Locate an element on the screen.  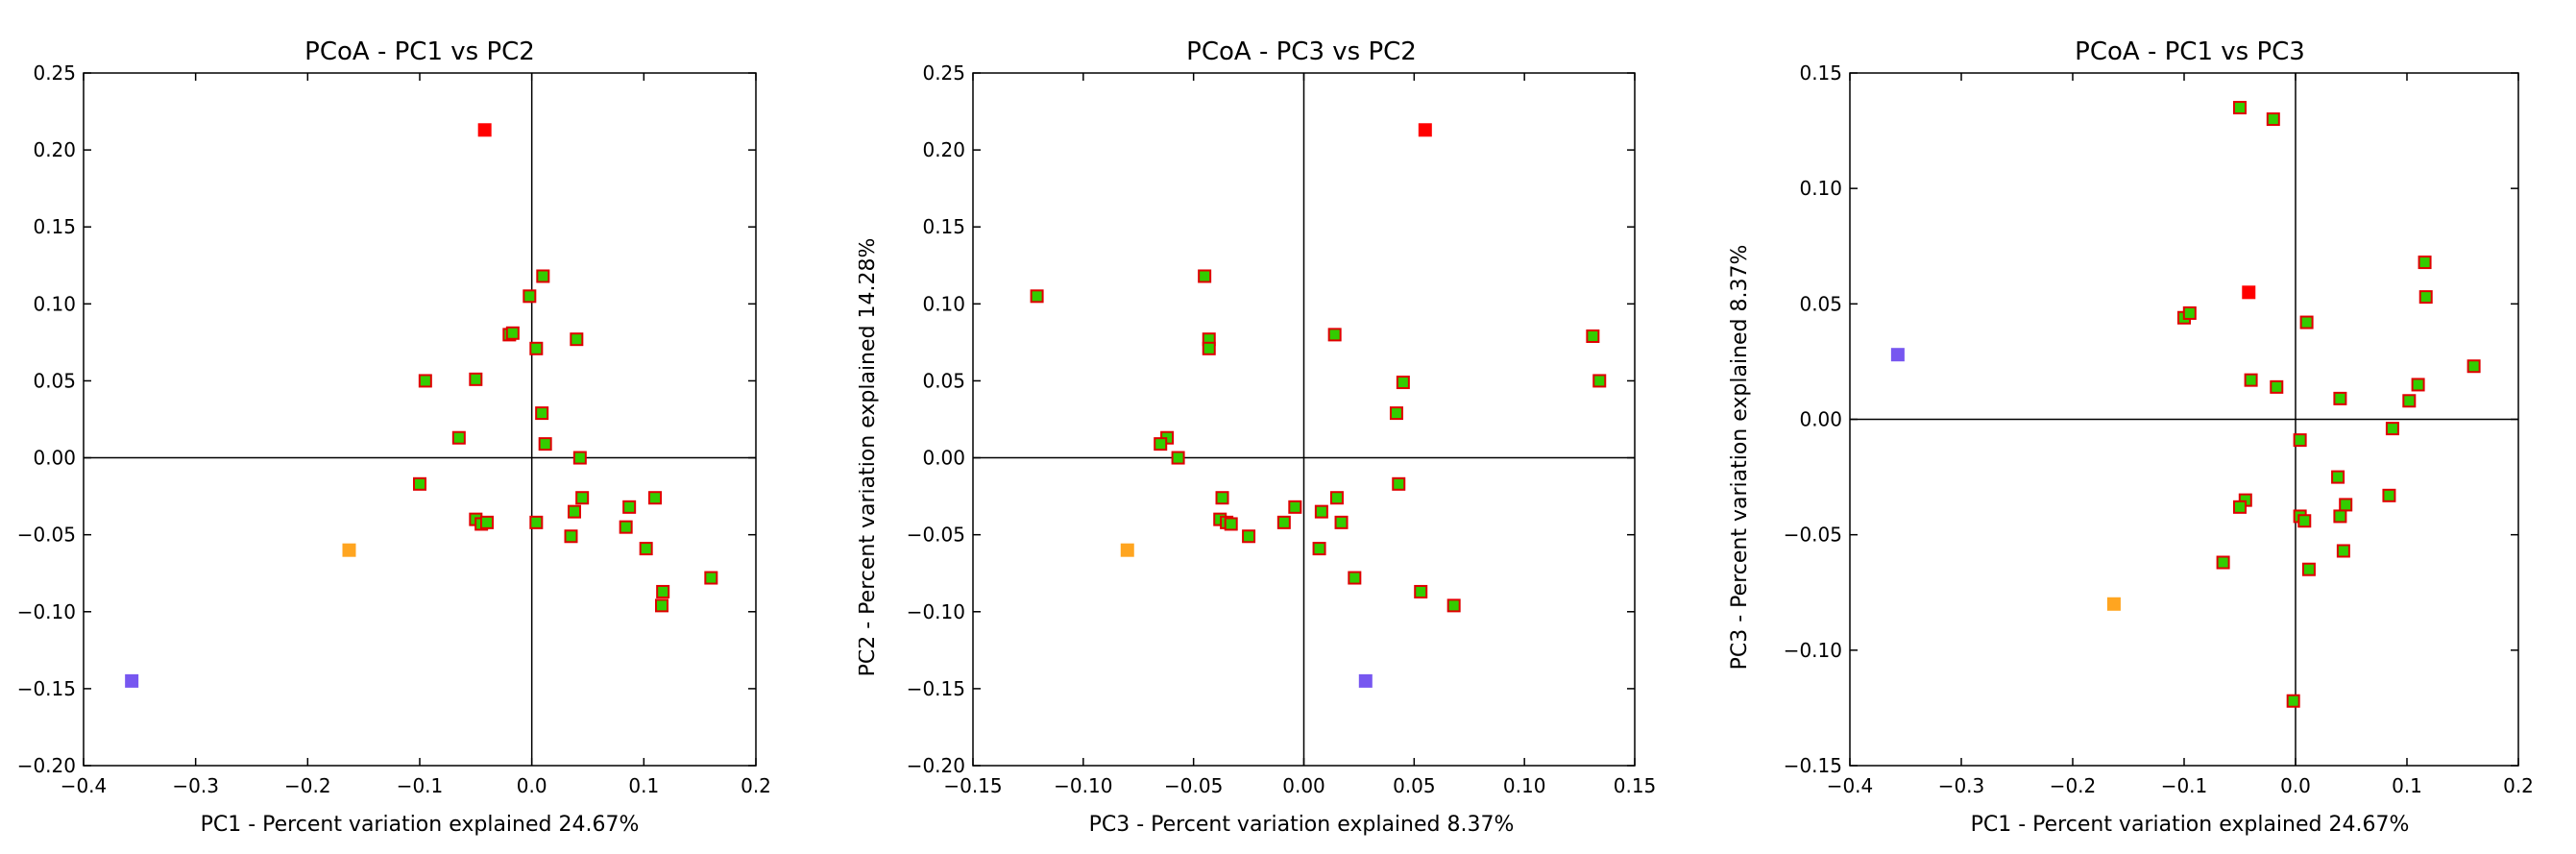
y-tick-label: 0.20 is located at coordinates (943, 149).